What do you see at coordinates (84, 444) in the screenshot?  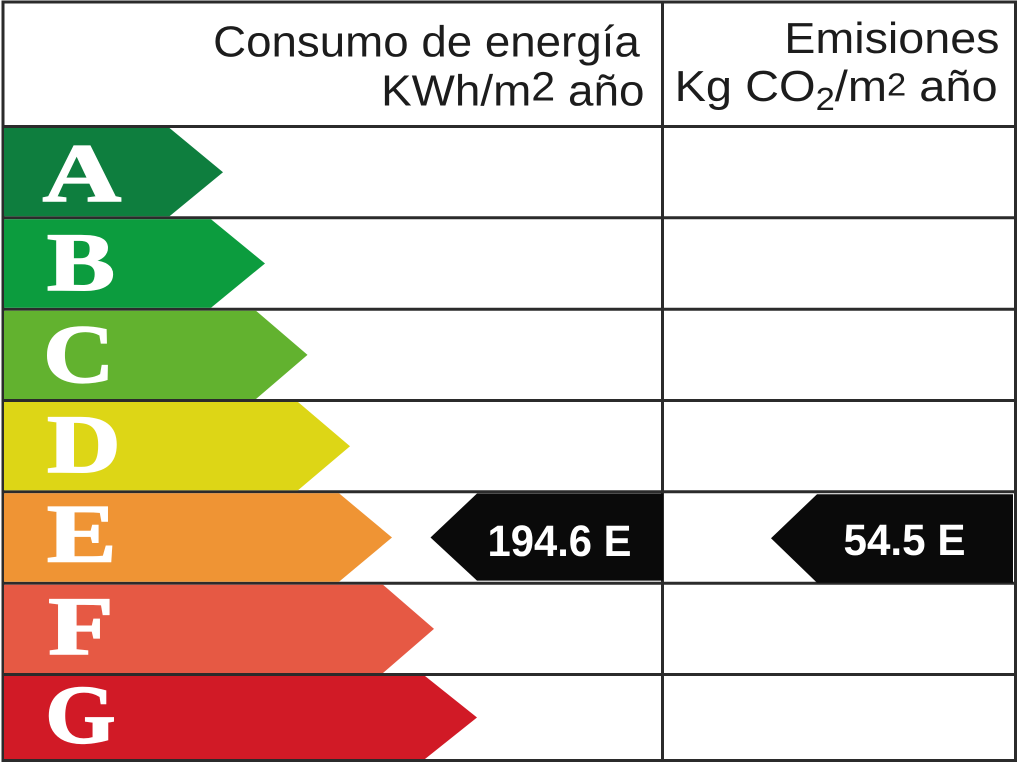 I see `svg-text: D` at bounding box center [84, 444].